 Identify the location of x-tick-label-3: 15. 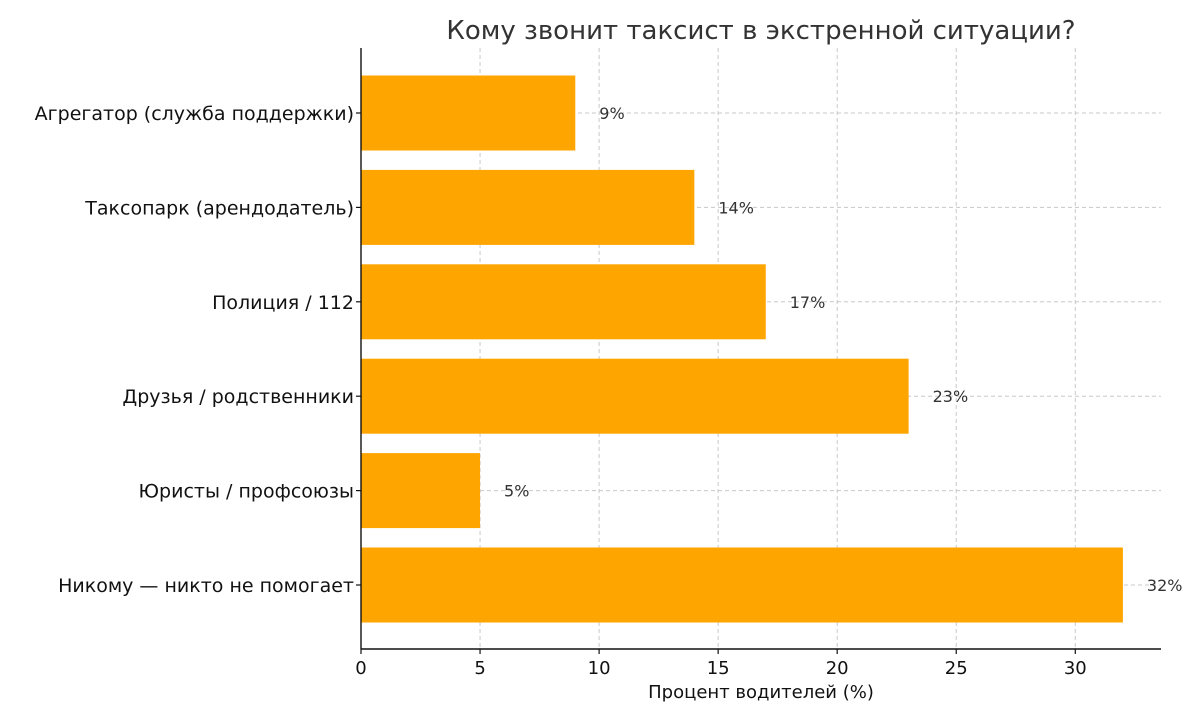
(718, 668).